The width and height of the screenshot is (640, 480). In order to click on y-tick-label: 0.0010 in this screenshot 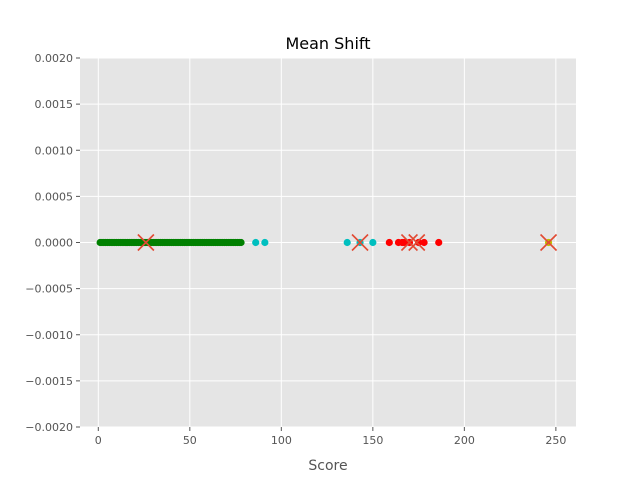, I will do `click(54, 150)`.